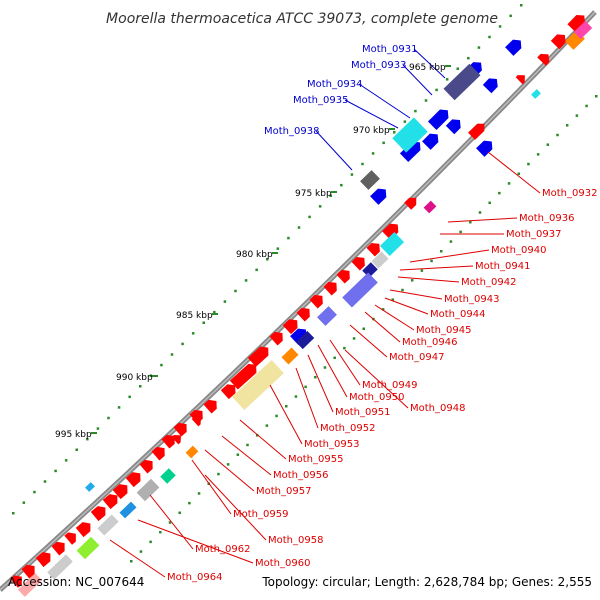  Describe the element at coordinates (476, 131) in the screenshot. I see `minus-strand-gene-outer-group` at that location.